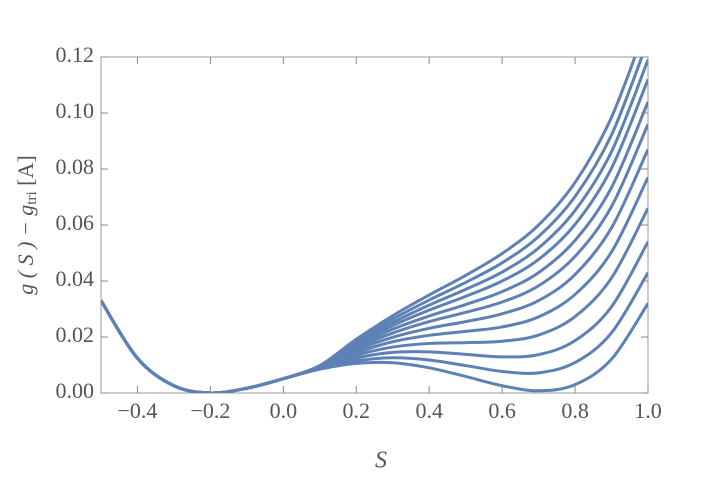 The width and height of the screenshot is (706, 481). I want to click on x-tick-label: 0.0, so click(284, 410).